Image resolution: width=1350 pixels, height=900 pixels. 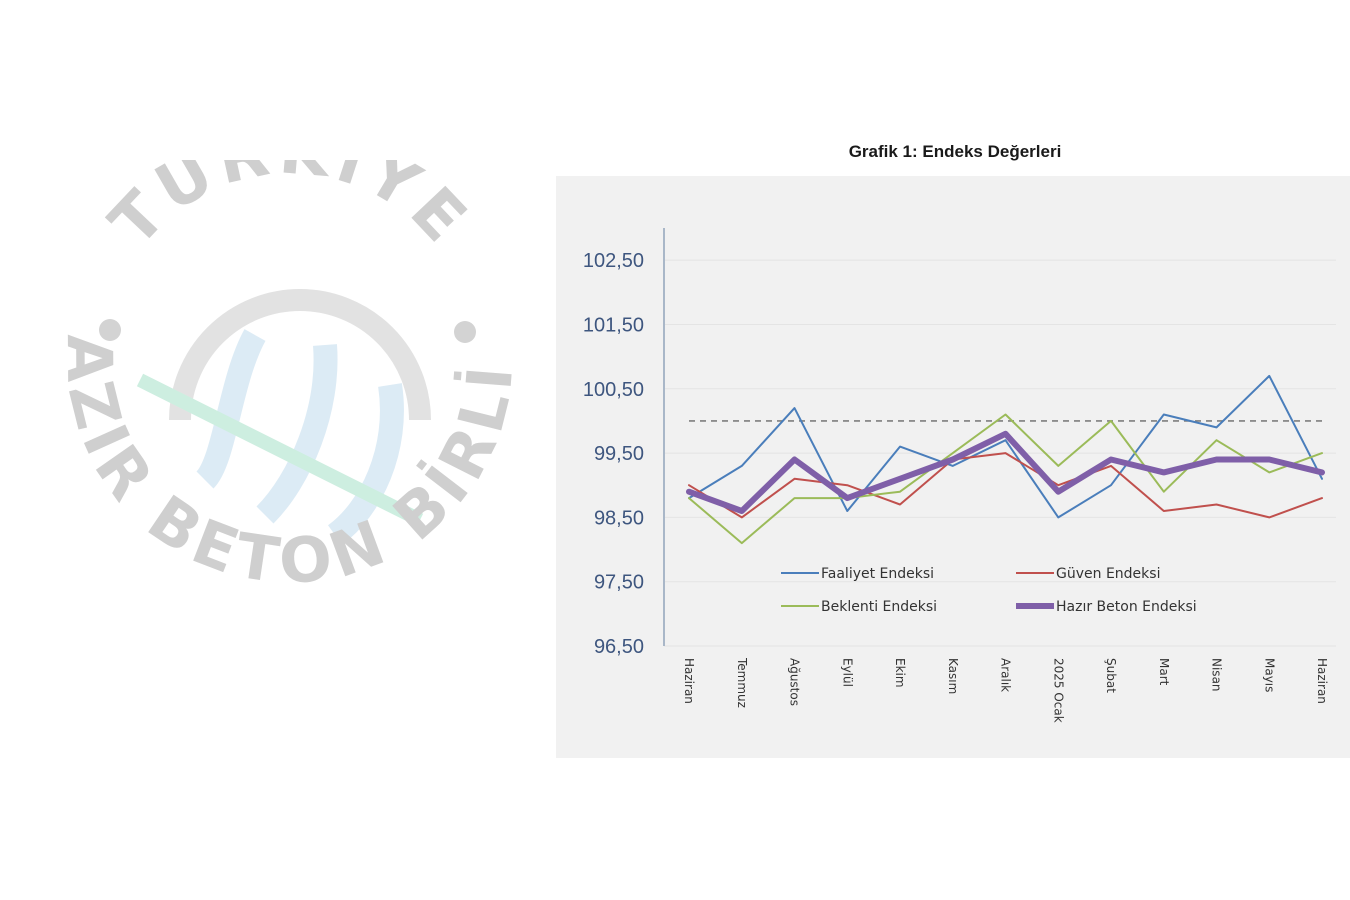 What do you see at coordinates (110, 330) in the screenshot?
I see `logo-dot-left` at bounding box center [110, 330].